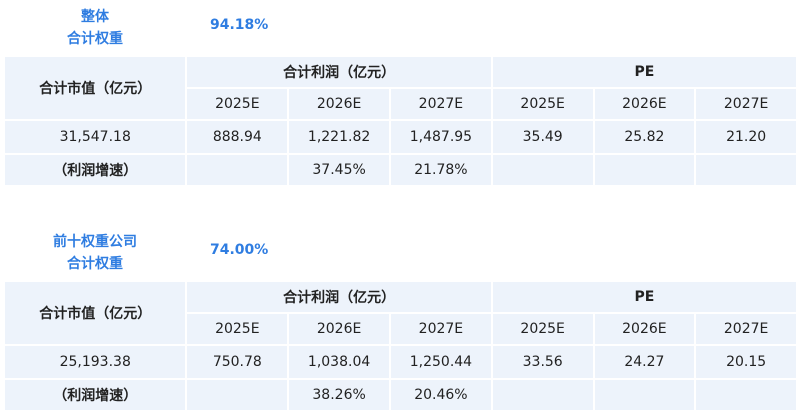  I want to click on section-weight-percent: 74.00%, so click(239, 250).